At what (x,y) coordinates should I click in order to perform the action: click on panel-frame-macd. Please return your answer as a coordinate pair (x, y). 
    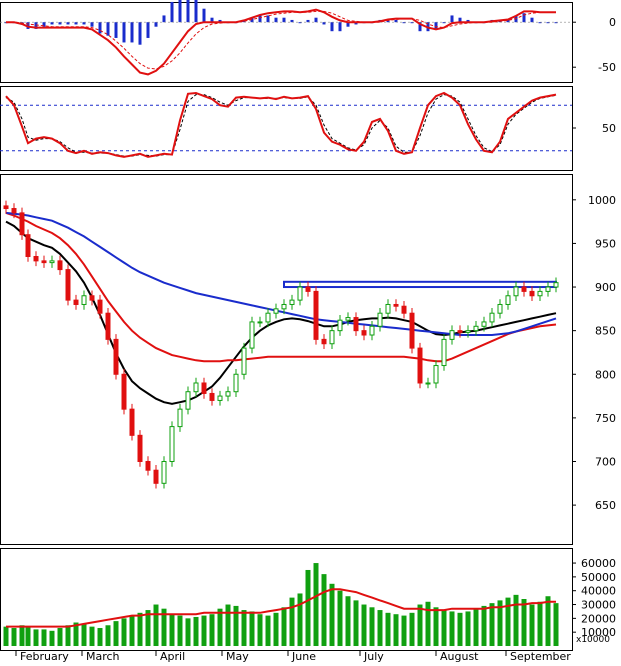
    Looking at the image, I should click on (286, 42).